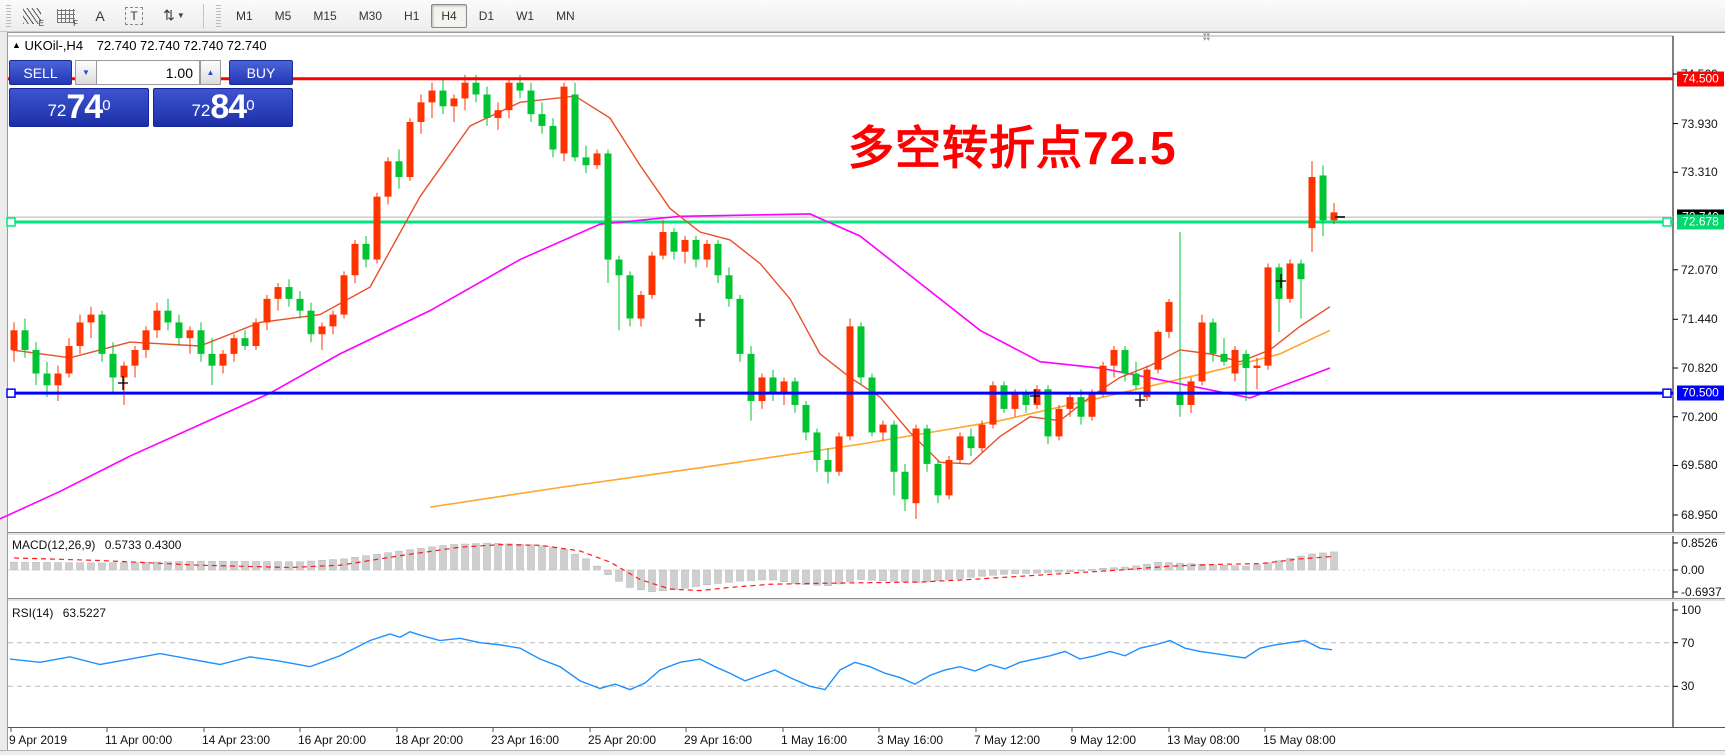 This screenshot has width=1725, height=755. Describe the element at coordinates (223, 107) in the screenshot. I see `buy-price-panel: 72 84 0` at that location.